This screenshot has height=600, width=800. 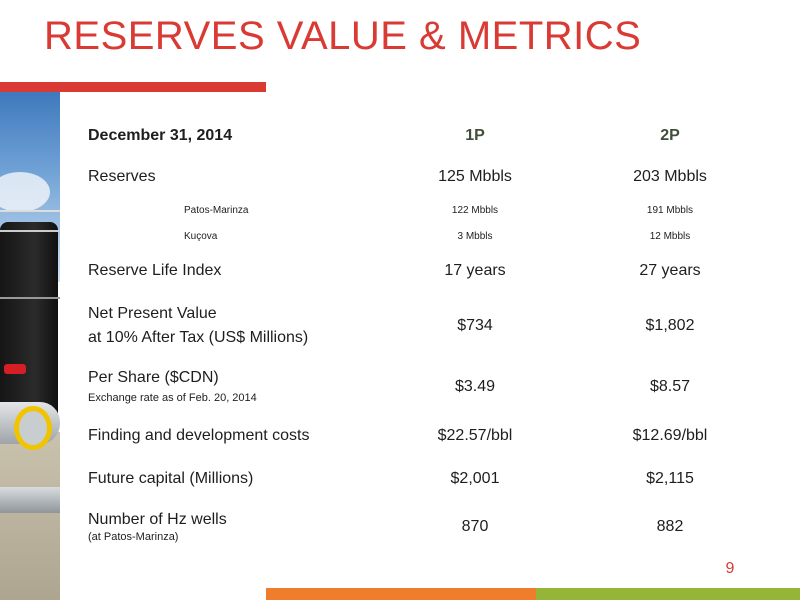 I want to click on reserve-life-index-2p: 27 years, so click(x=670, y=270).